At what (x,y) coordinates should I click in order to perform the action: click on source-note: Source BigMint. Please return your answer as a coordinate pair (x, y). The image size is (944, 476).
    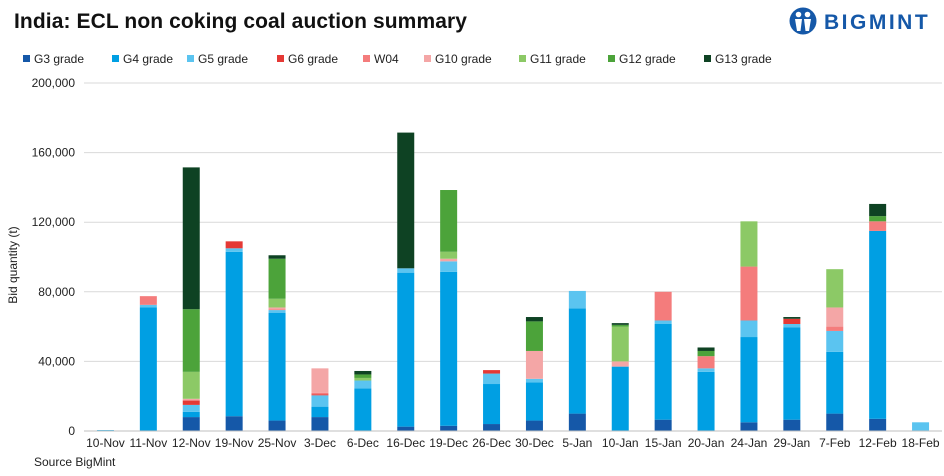
    Looking at the image, I should click on (75, 462).